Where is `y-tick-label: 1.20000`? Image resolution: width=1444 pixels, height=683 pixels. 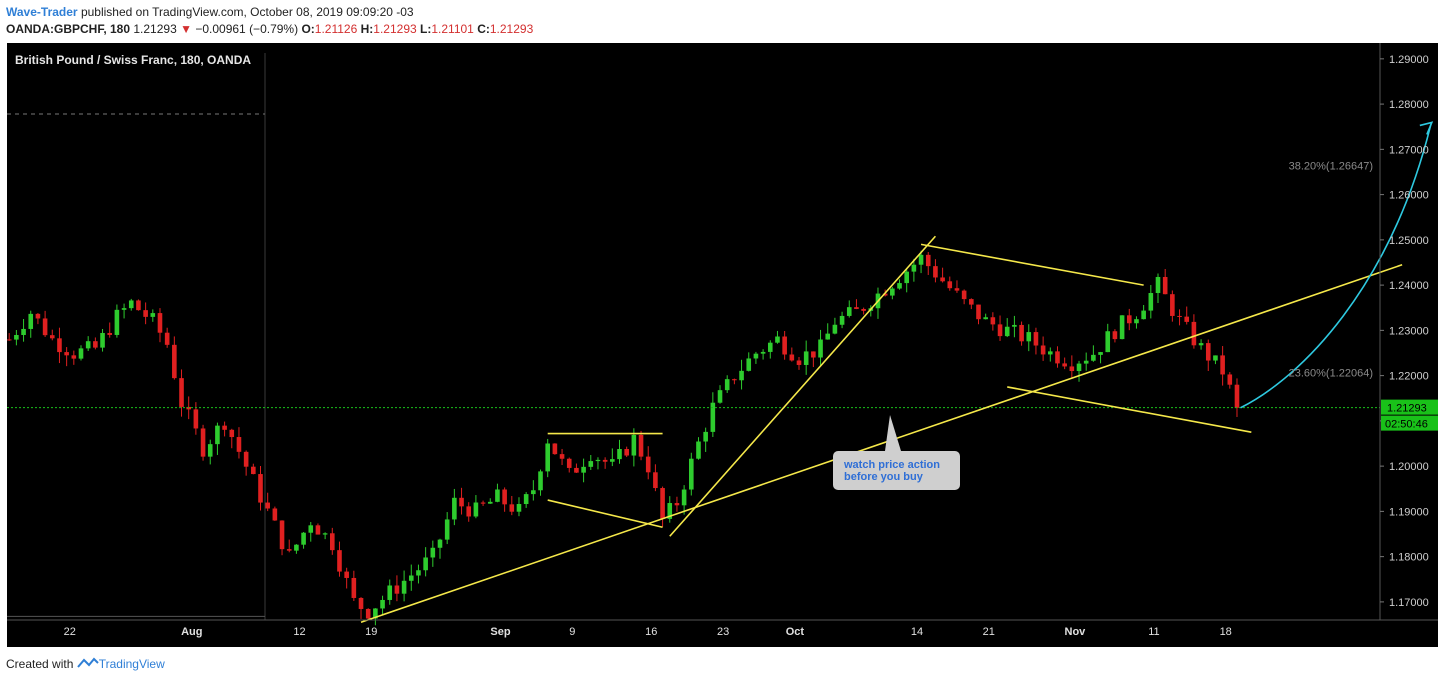
y-tick-label: 1.20000 is located at coordinates (1409, 467).